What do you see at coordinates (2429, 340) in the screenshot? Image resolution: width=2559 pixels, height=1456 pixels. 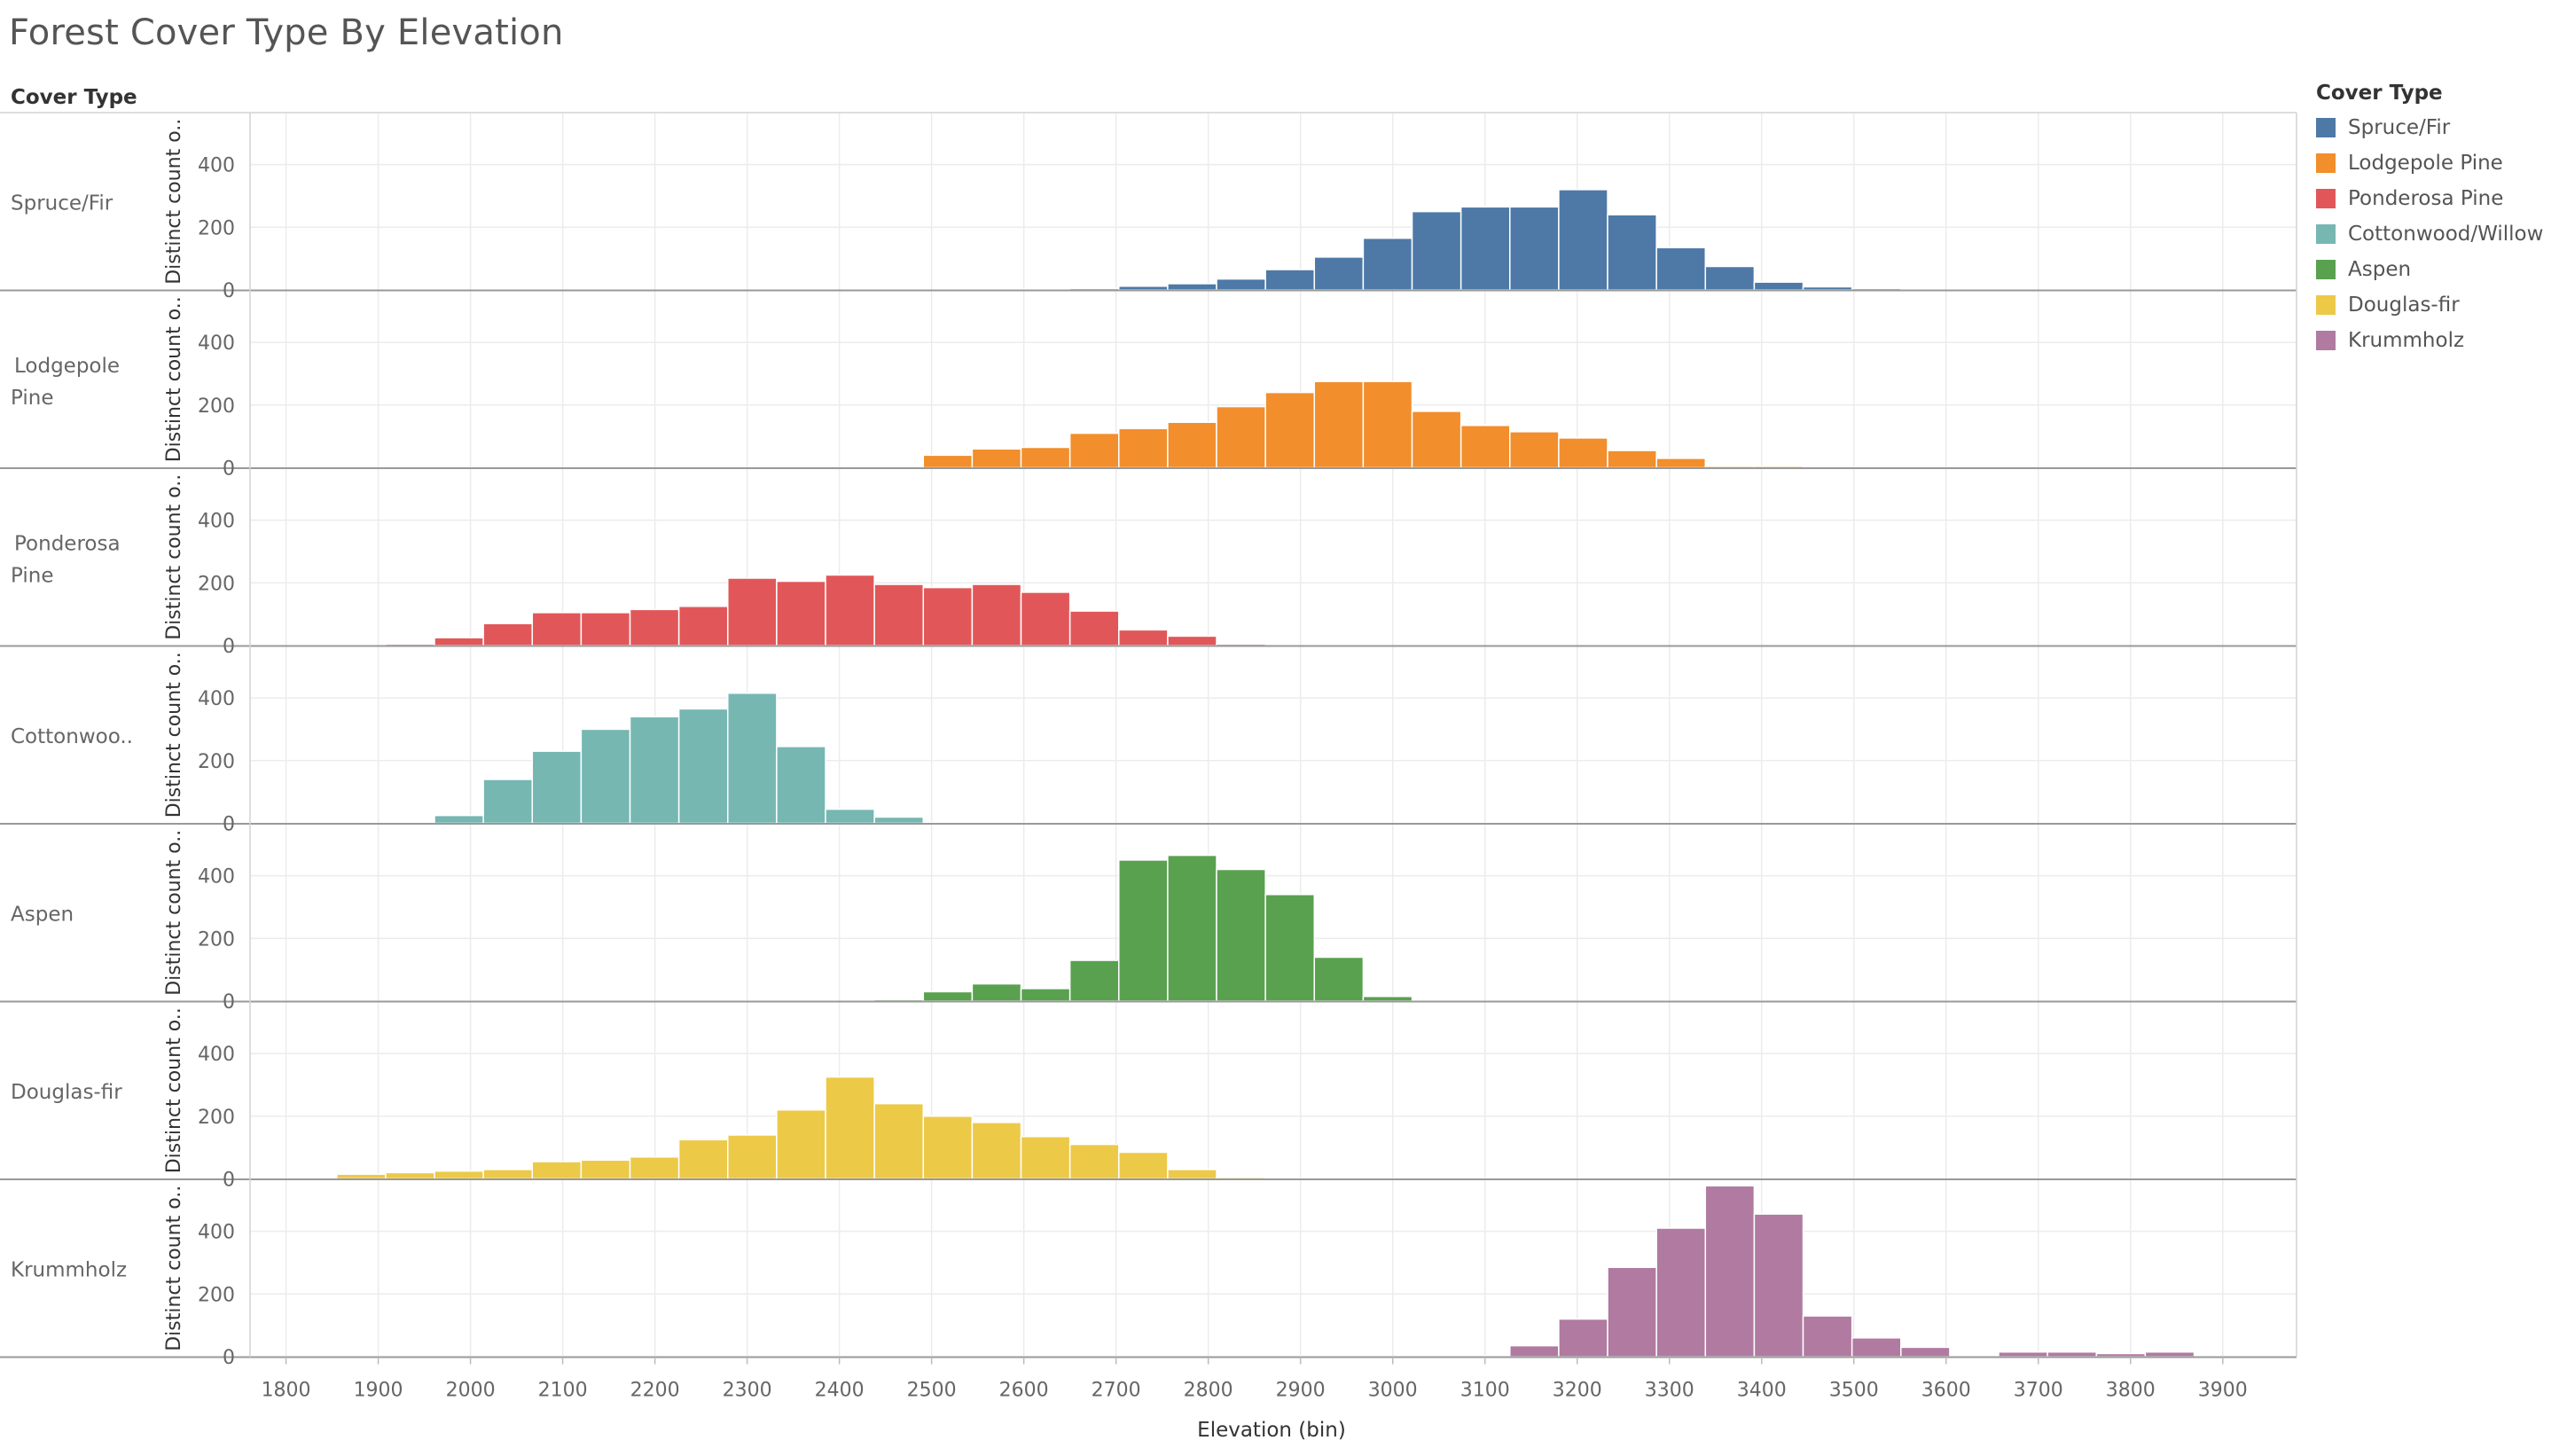 I see `legend-item: Krummholz` at bounding box center [2429, 340].